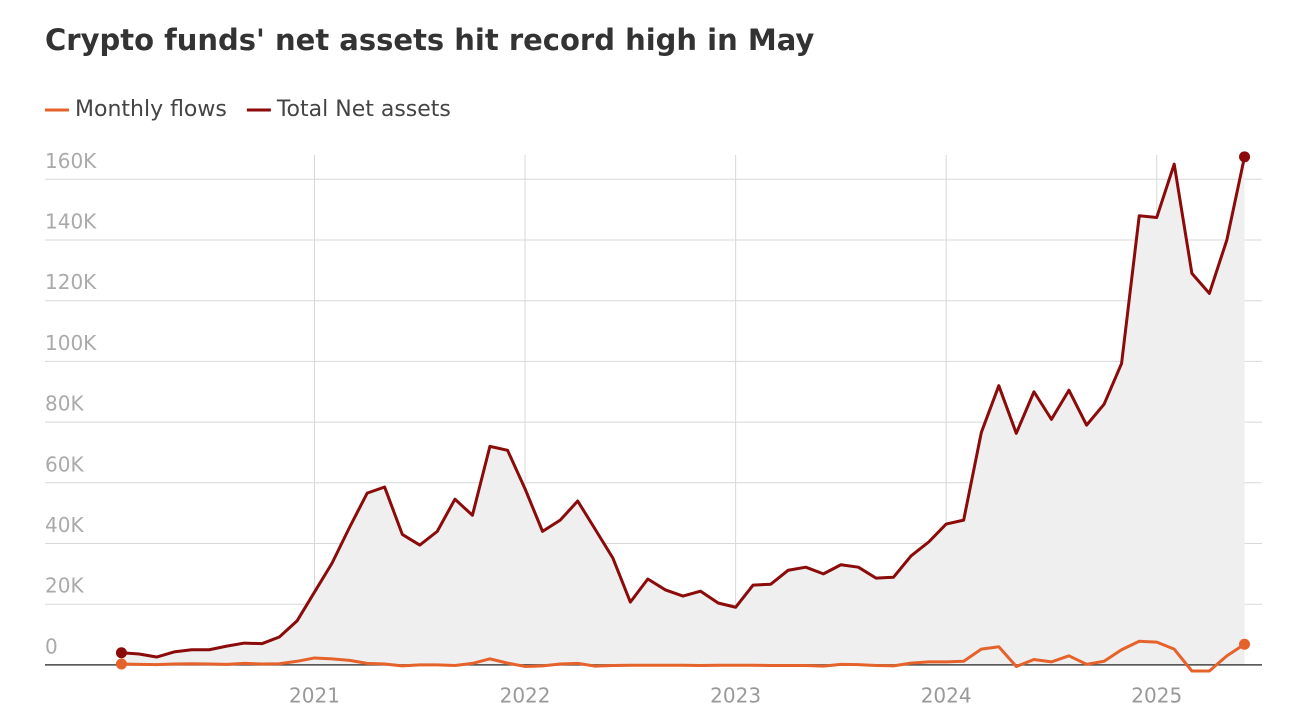  What do you see at coordinates (51, 646) in the screenshot?
I see `y-tick-label: 0` at bounding box center [51, 646].